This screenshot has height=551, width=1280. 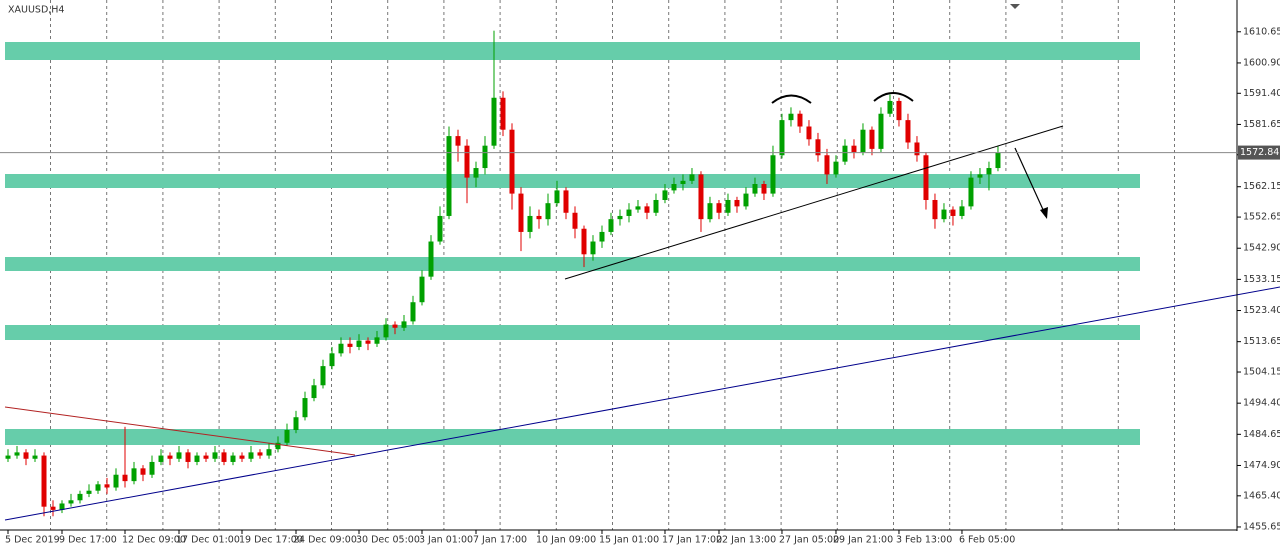 I want to click on arrow, so click(x=1030, y=181).